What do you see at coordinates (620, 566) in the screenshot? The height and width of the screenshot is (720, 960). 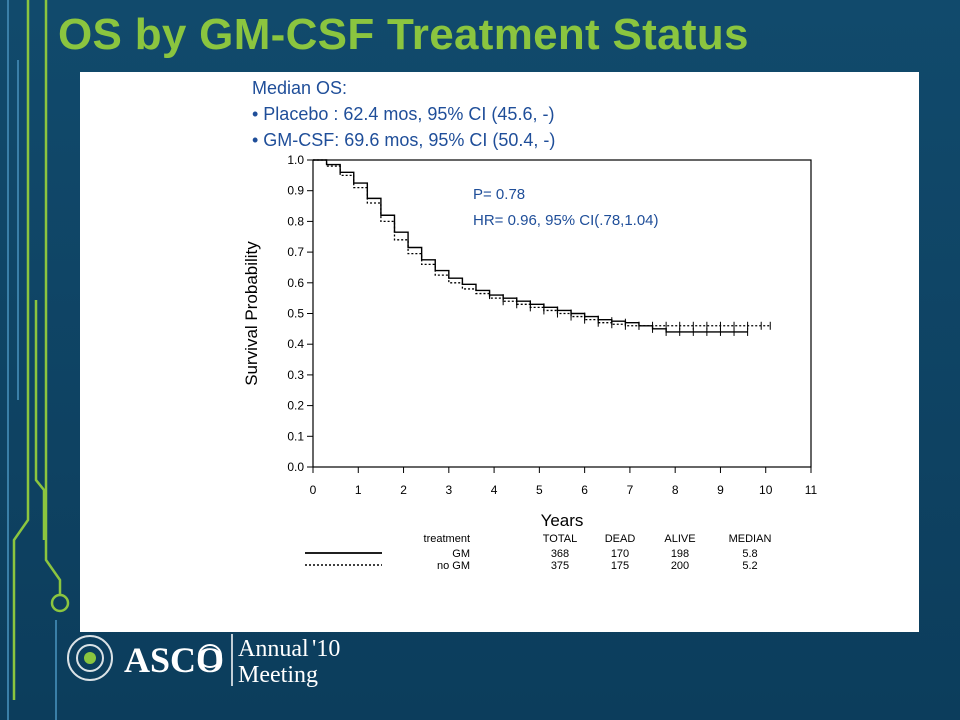 I see `table-cell: 175` at bounding box center [620, 566].